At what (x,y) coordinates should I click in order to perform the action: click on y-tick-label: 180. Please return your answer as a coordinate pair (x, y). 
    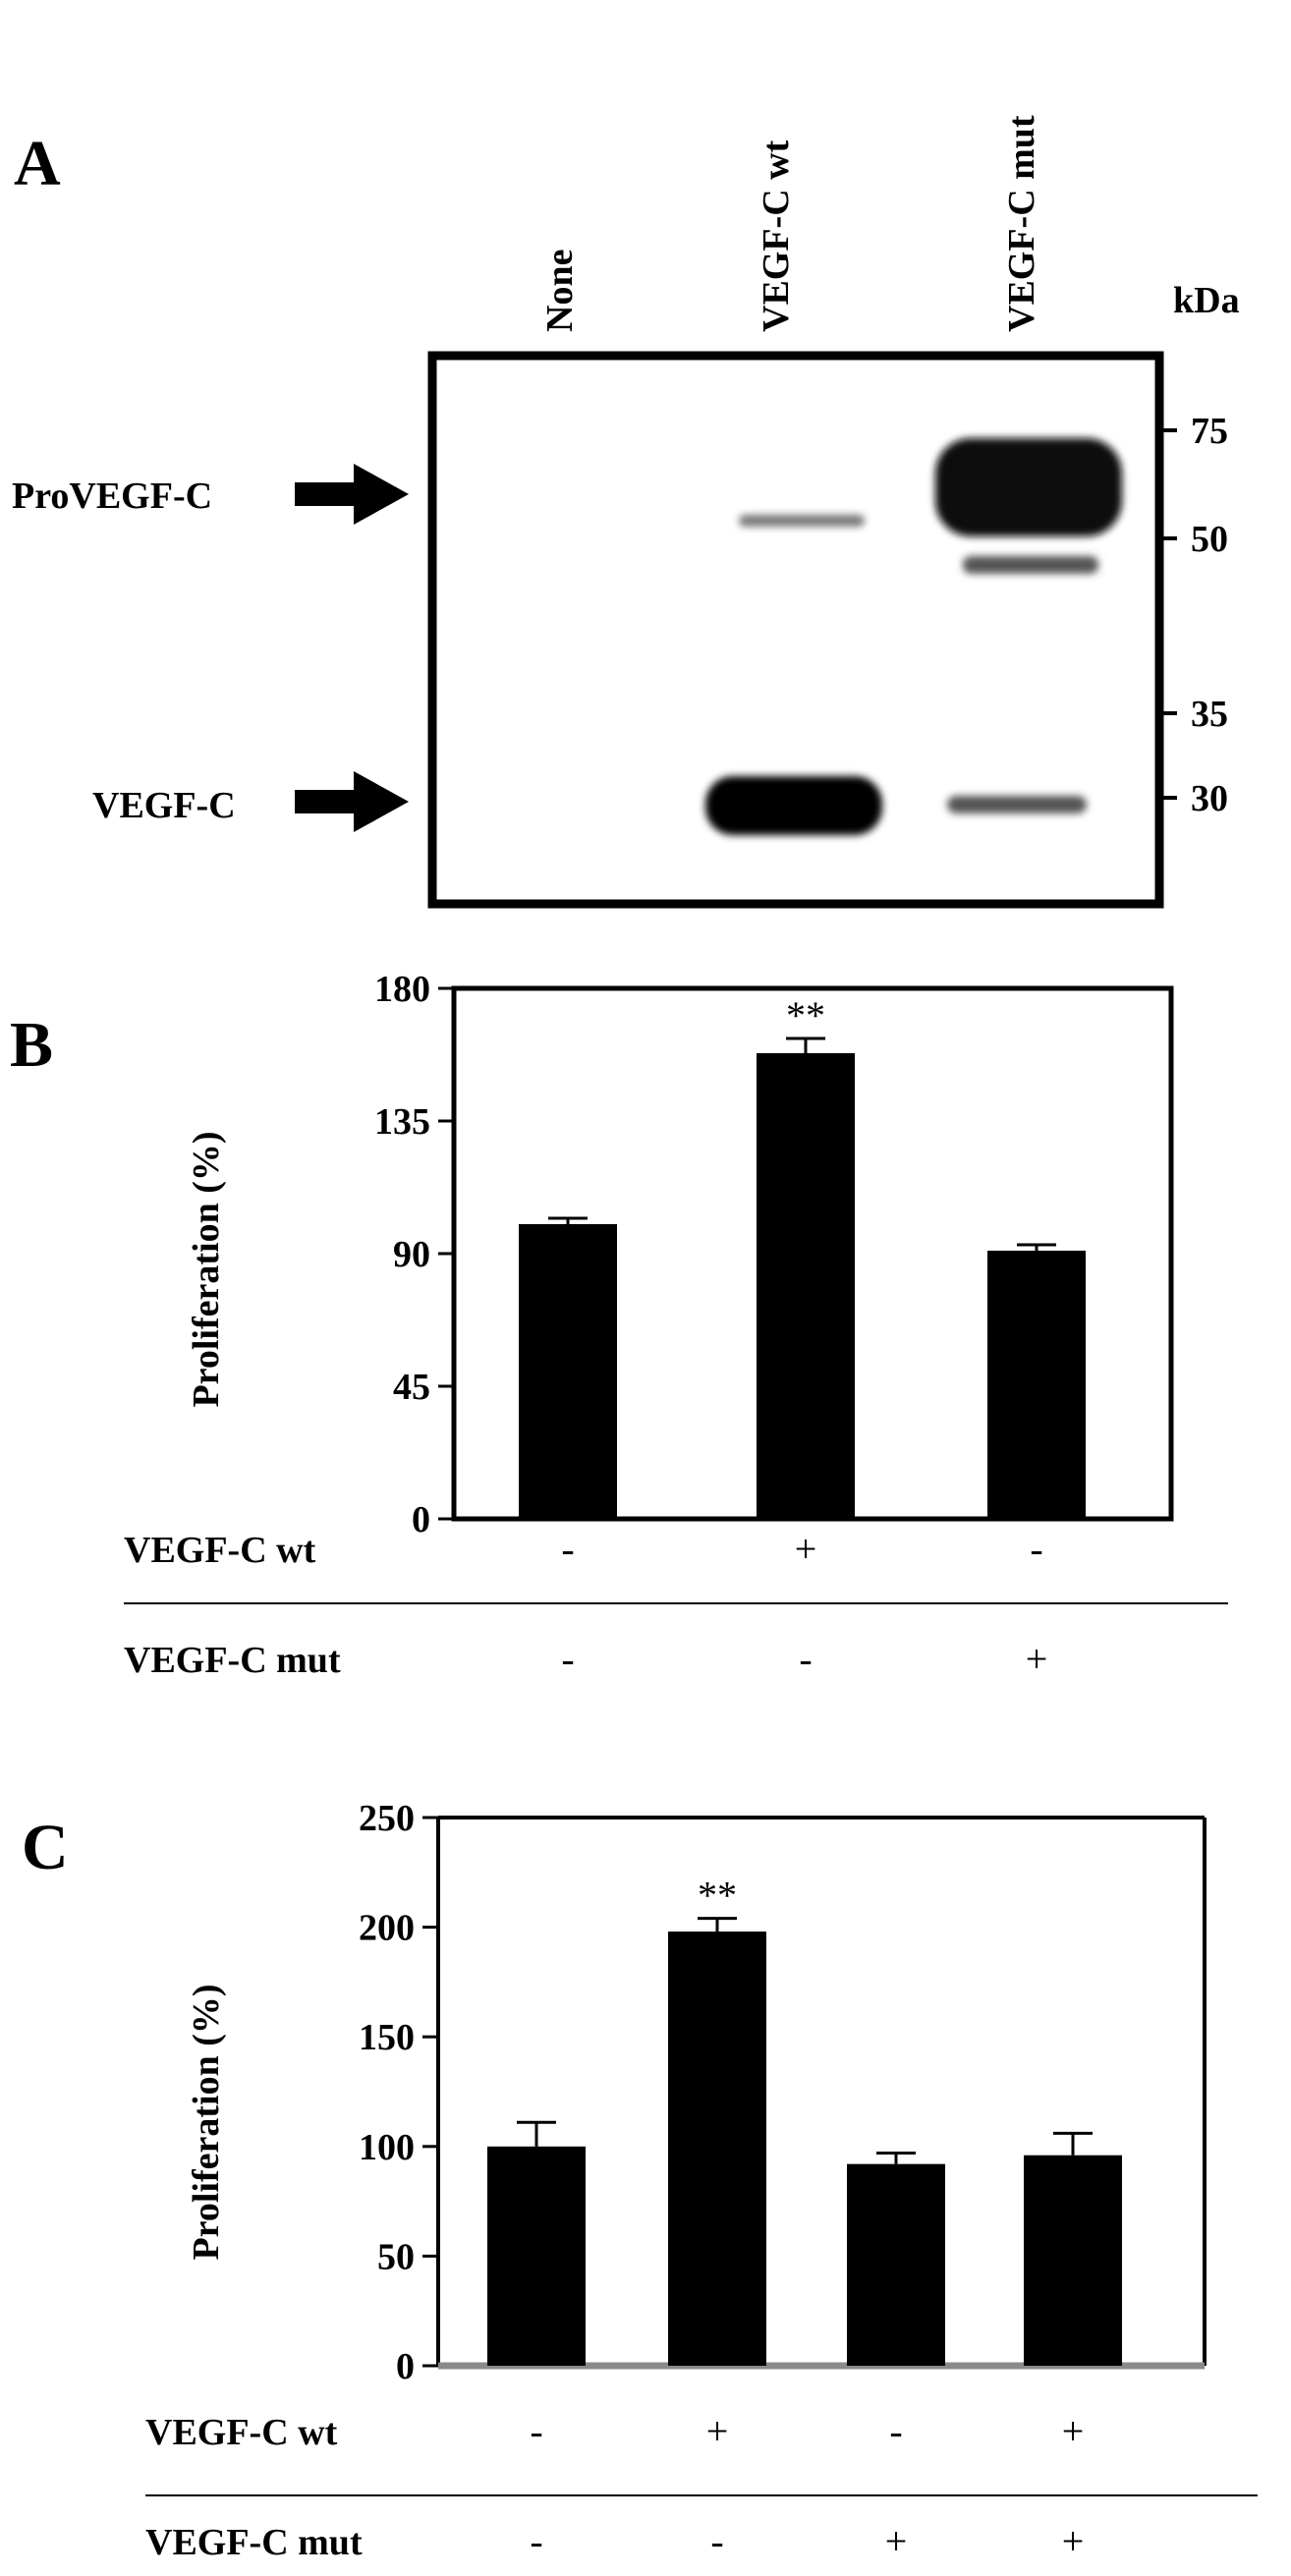
    Looking at the image, I should click on (402, 989).